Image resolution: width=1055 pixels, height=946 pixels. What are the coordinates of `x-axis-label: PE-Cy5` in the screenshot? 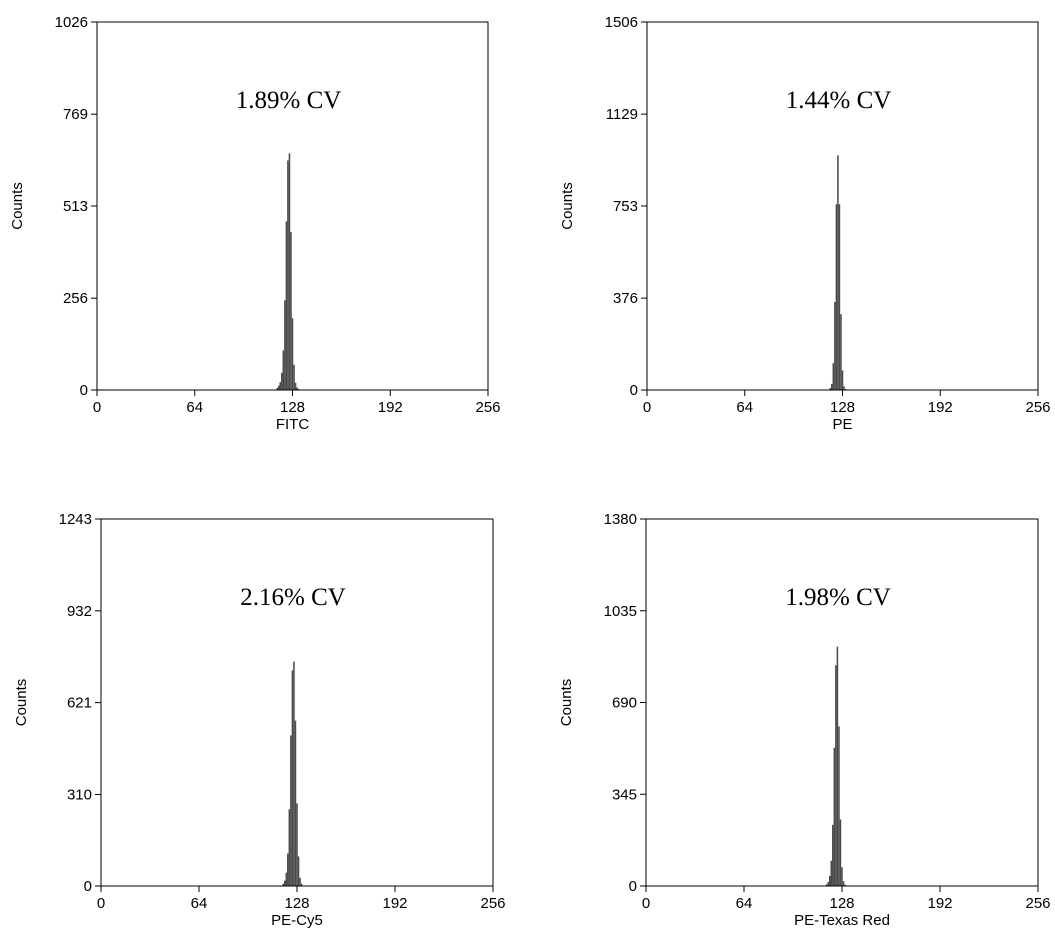 It's located at (297, 920).